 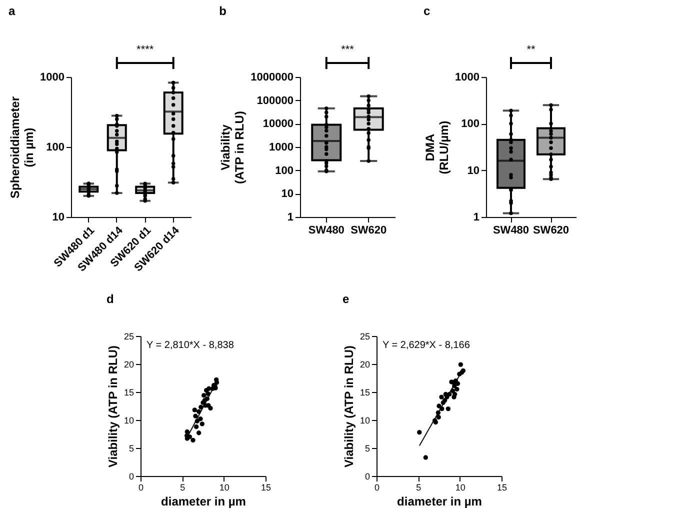 I want to click on y-axis-title: DMA (RLU/µm), so click(x=437, y=147).